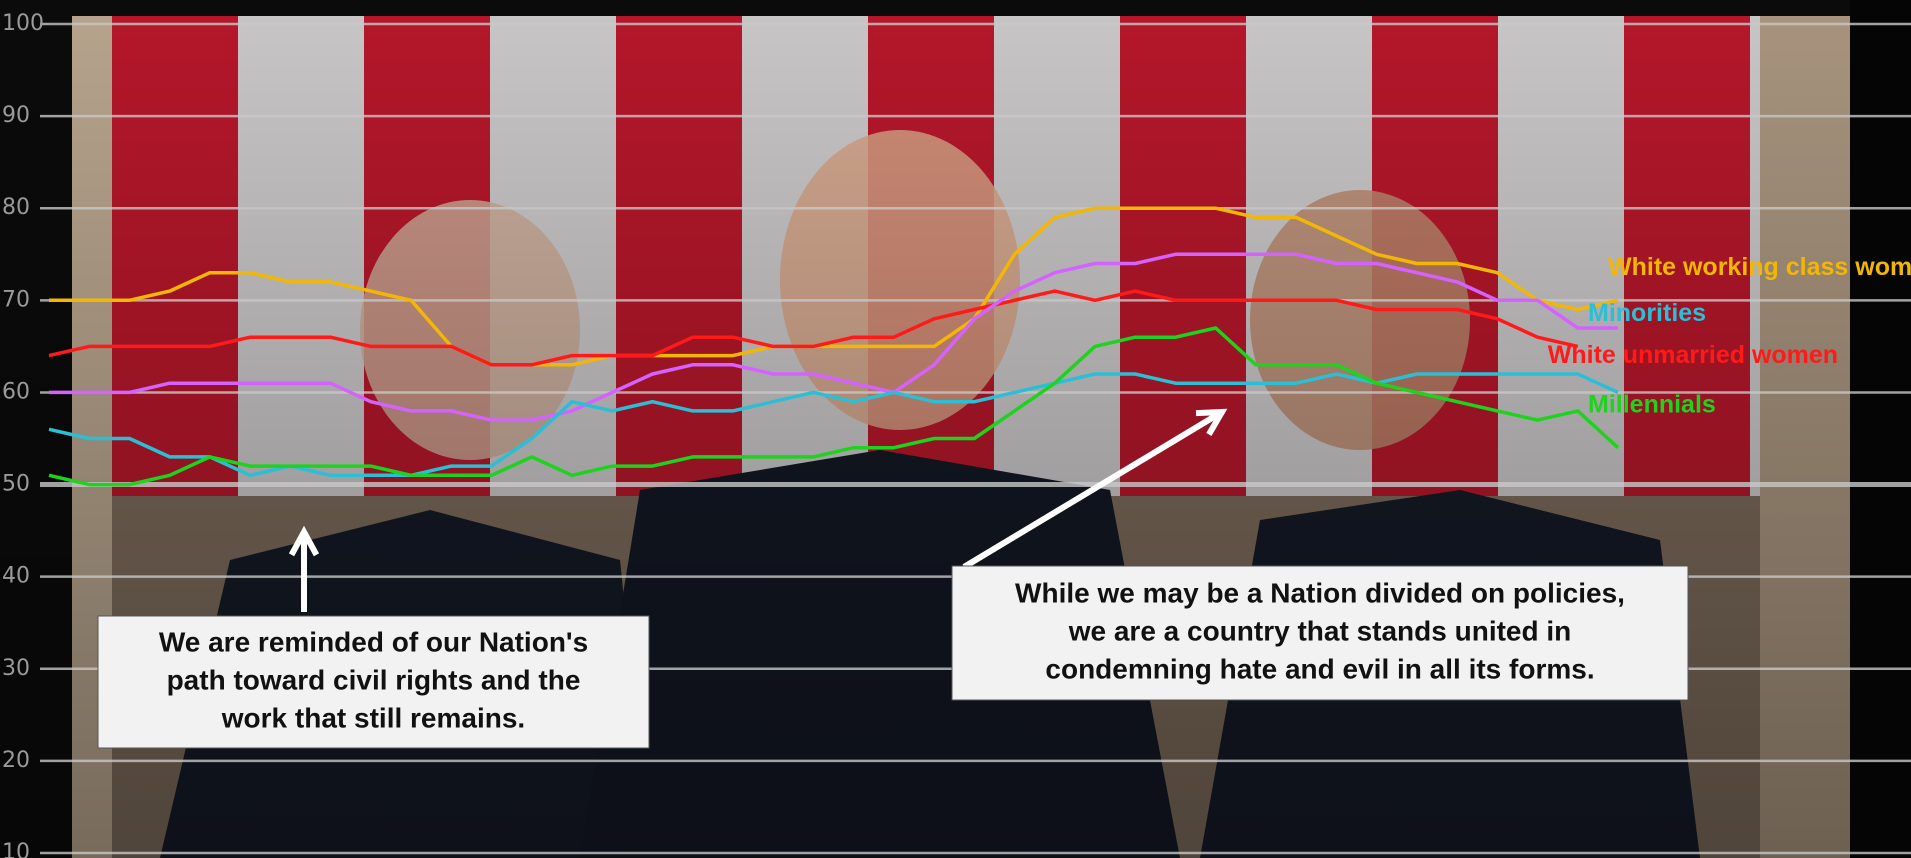 The height and width of the screenshot is (858, 1911). I want to click on y-tick-label: 50, so click(16, 484).